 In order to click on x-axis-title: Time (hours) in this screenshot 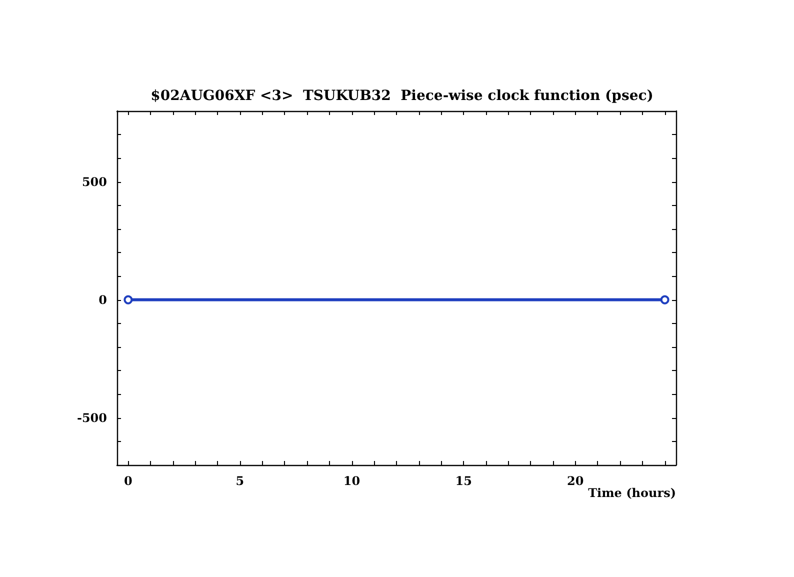, I will do `click(632, 493)`.